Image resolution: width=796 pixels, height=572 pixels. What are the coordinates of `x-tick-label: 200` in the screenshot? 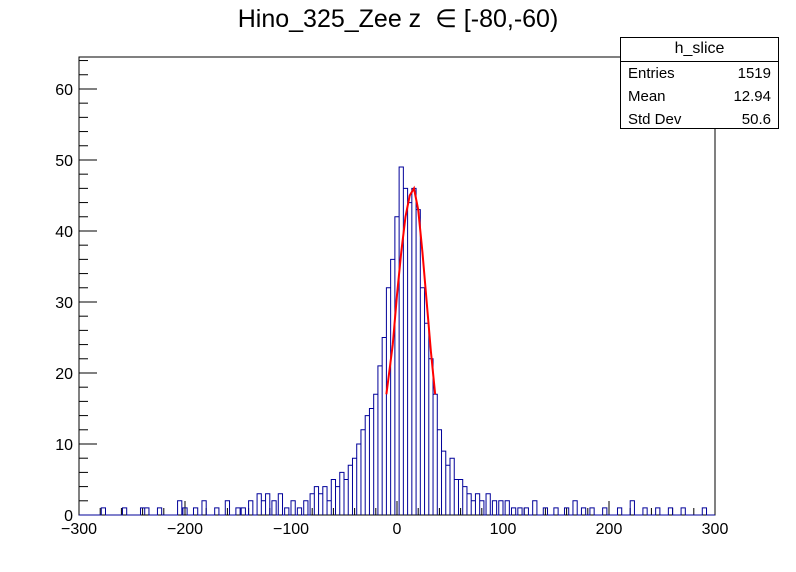 It's located at (609, 529).